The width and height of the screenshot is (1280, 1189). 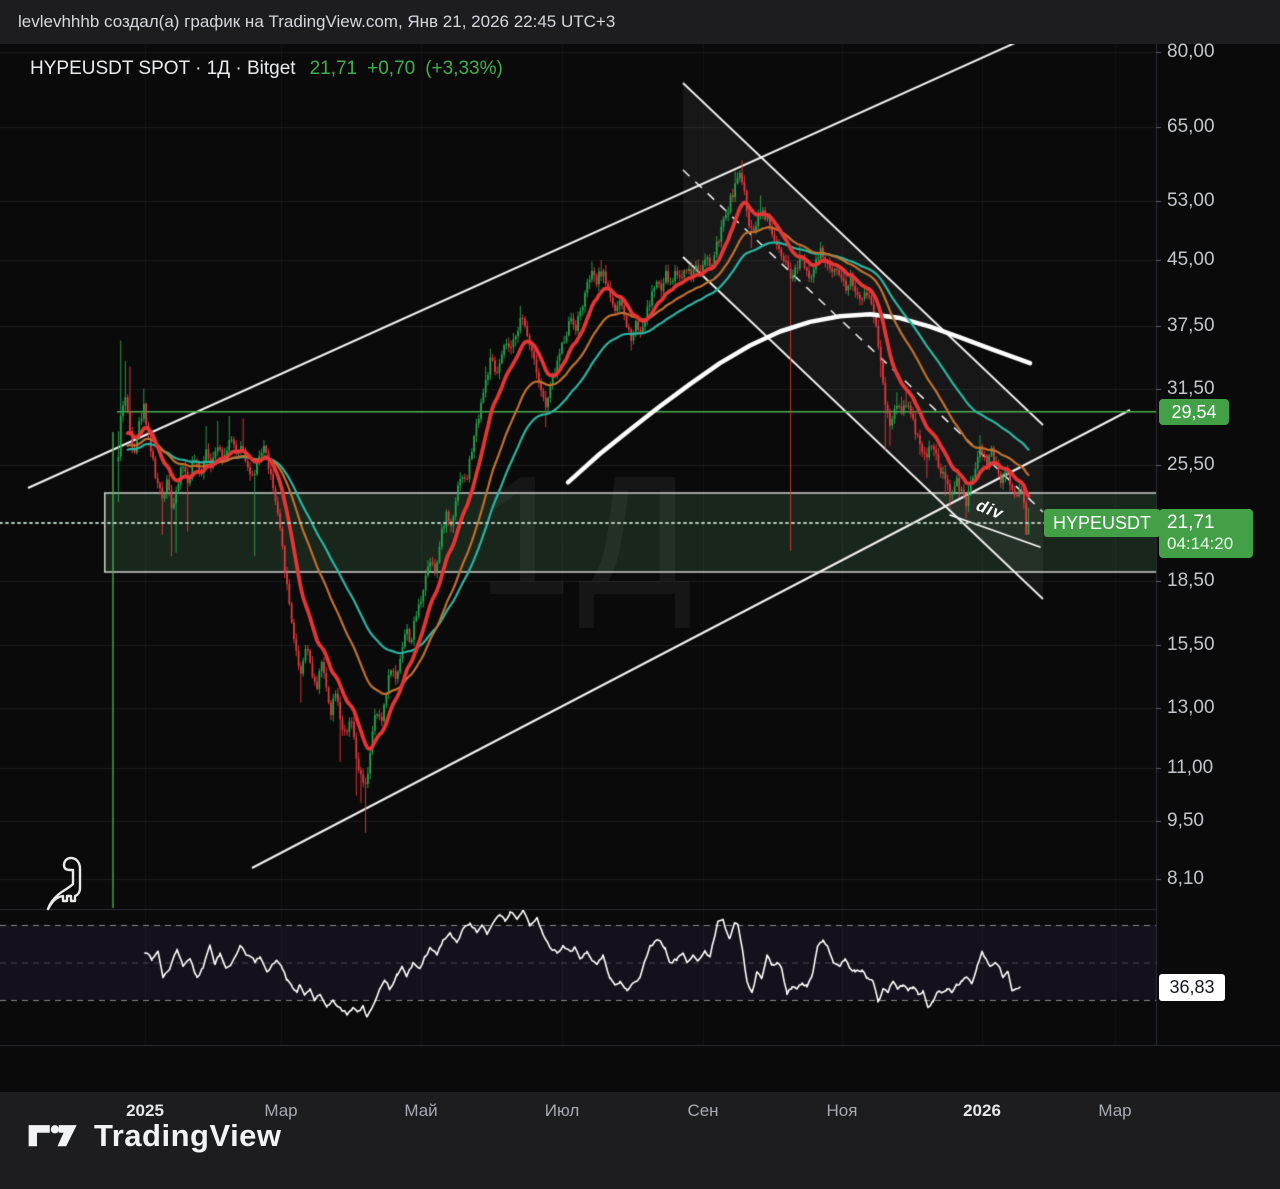 What do you see at coordinates (982, 1110) in the screenshot?
I see `time-tick-label: 2026` at bounding box center [982, 1110].